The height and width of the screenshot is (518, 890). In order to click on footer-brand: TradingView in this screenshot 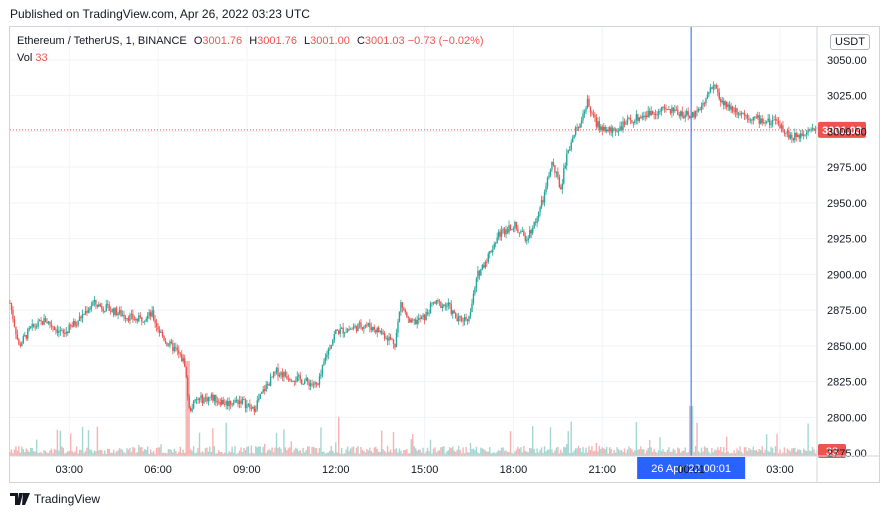, I will do `click(55, 499)`.